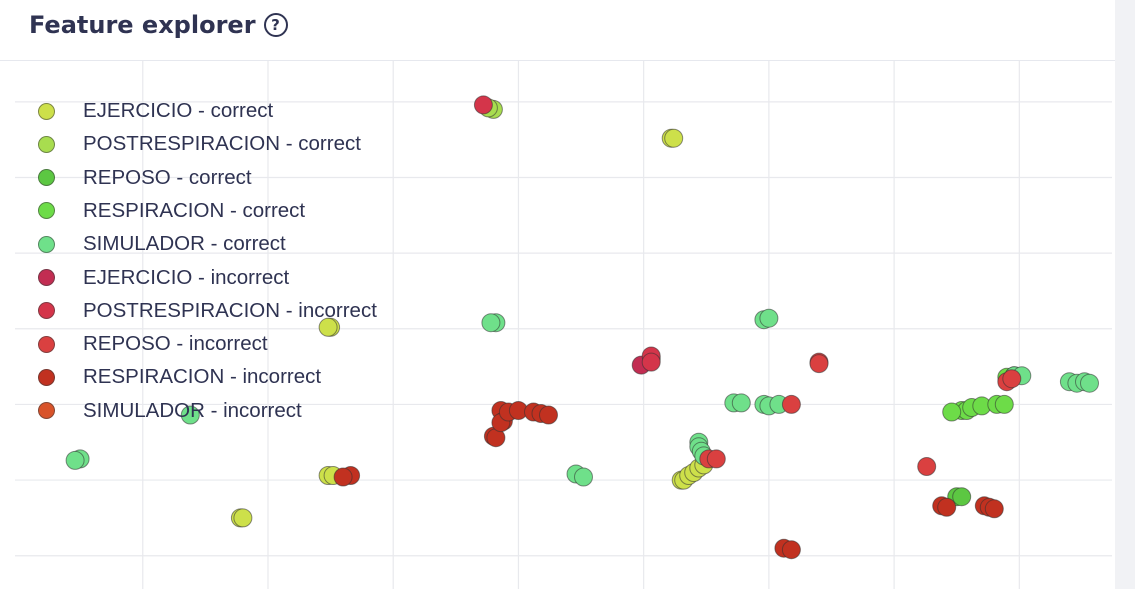 The width and height of the screenshot is (1135, 589). Describe the element at coordinates (142, 25) in the screenshot. I see `title-text: Feature explorer` at that location.